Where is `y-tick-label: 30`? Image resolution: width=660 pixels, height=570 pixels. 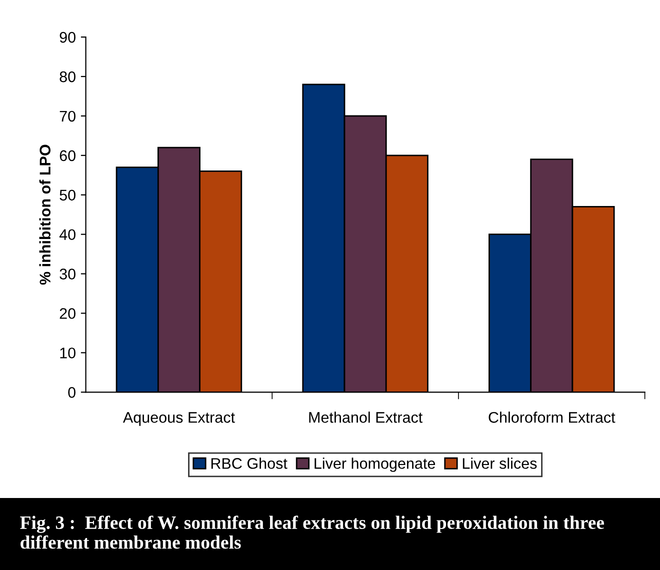
y-tick-label: 30 is located at coordinates (68, 274).